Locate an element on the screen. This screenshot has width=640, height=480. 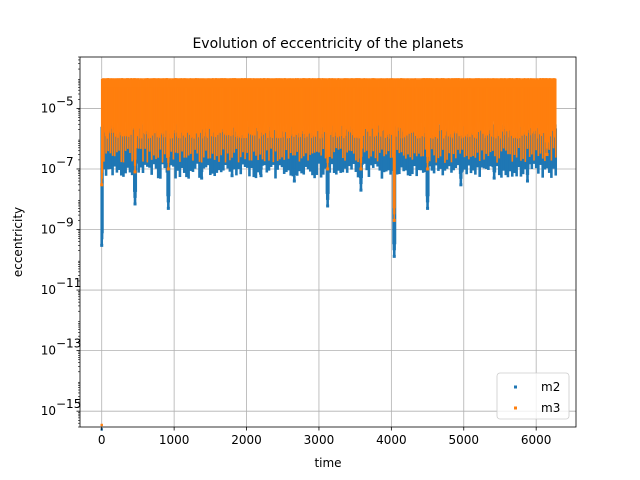
x-tick-label: 2000 is located at coordinates (246, 440).